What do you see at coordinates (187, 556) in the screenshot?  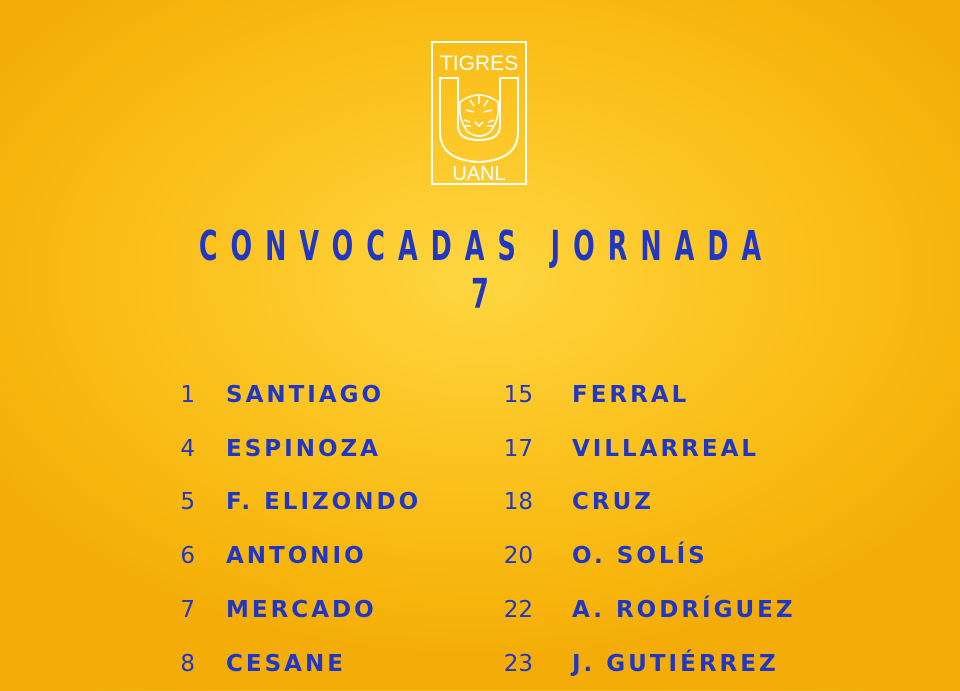 I see `player-number: 6` at bounding box center [187, 556].